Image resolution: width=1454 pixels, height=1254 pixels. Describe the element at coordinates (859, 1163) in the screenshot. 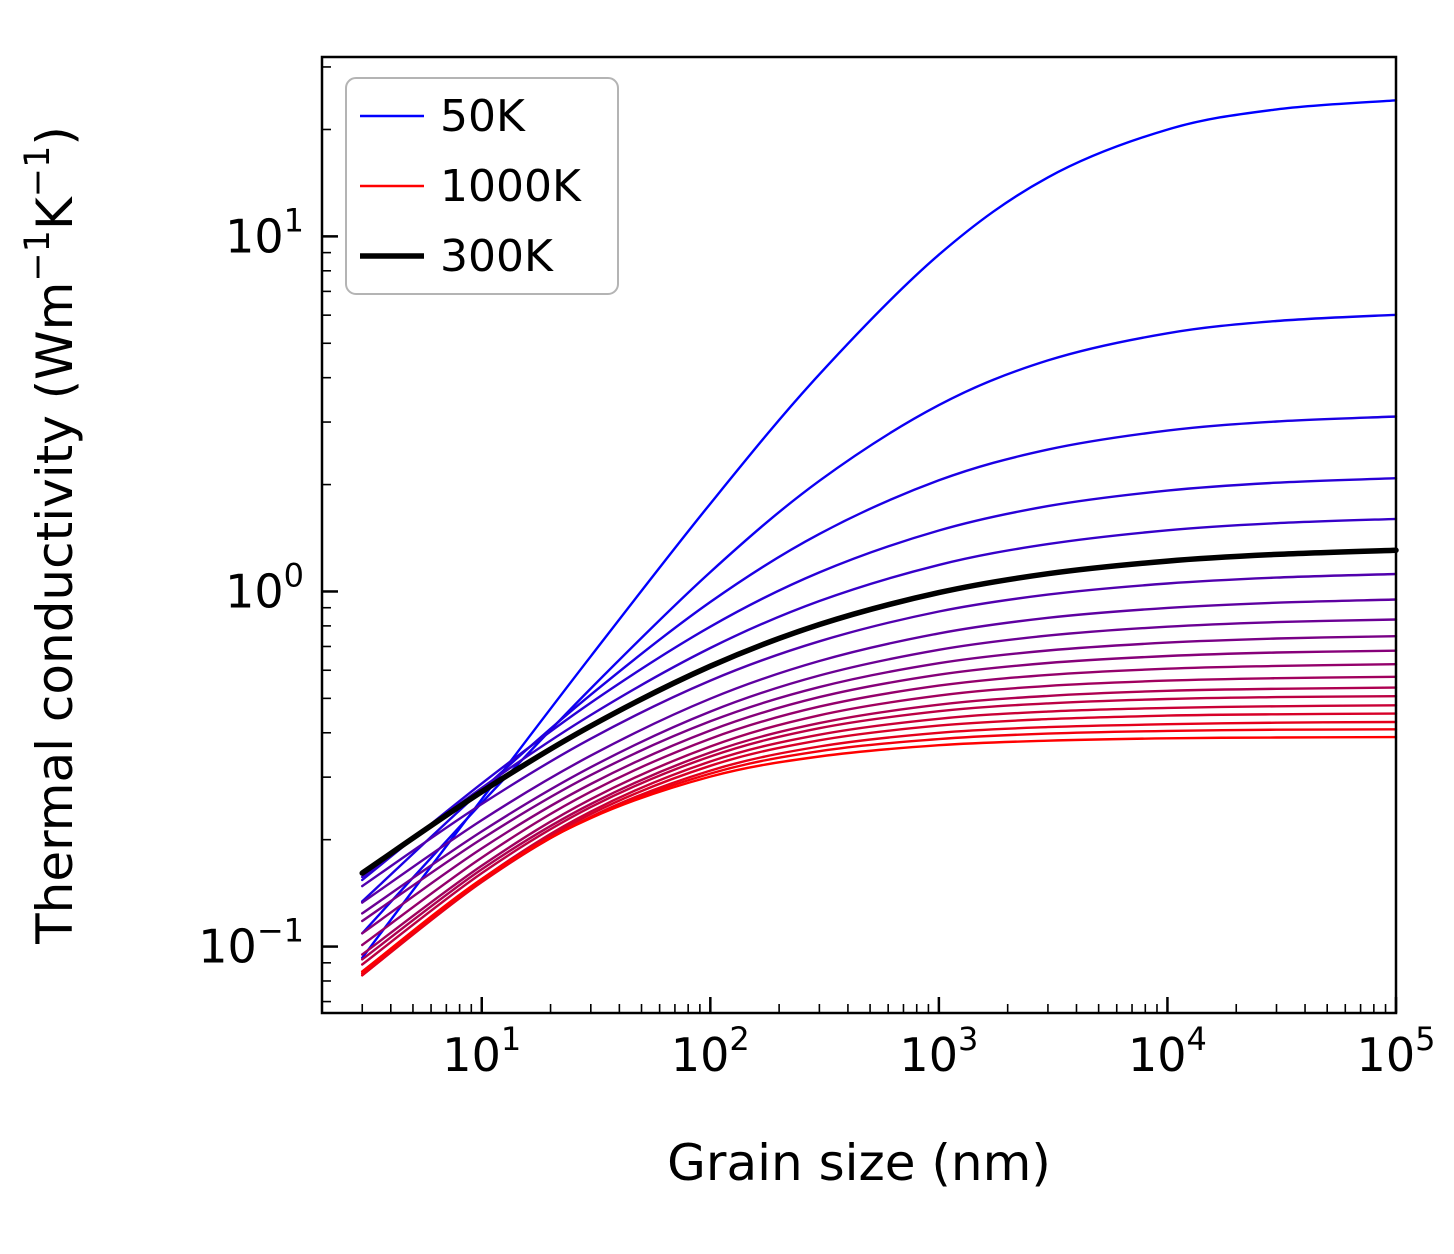

I see `x-axis-label: Grain size (nm)` at that location.